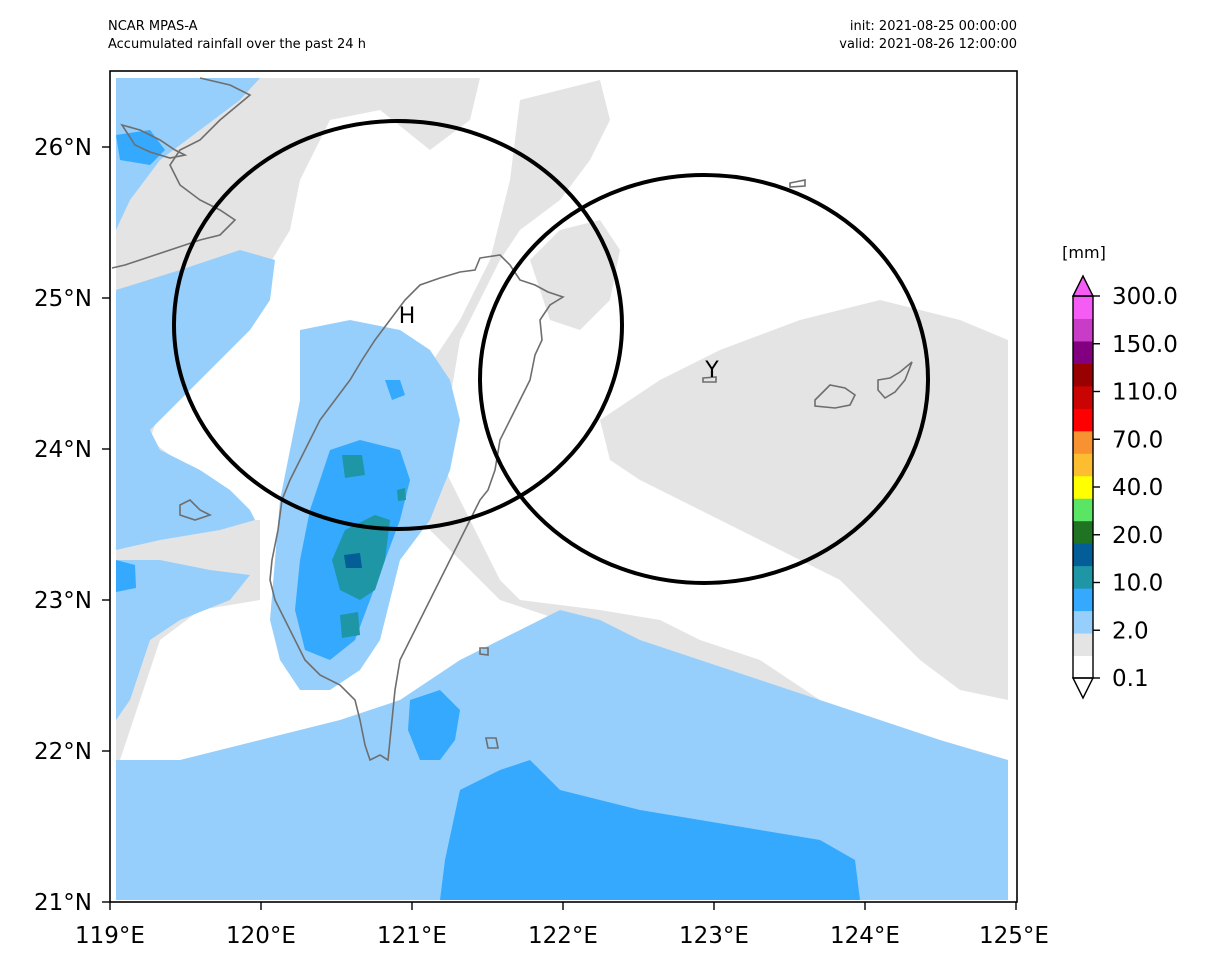 This screenshot has width=1211, height=969. Describe the element at coordinates (63, 601) in the screenshot. I see `y-tick-label: 23°N` at that location.